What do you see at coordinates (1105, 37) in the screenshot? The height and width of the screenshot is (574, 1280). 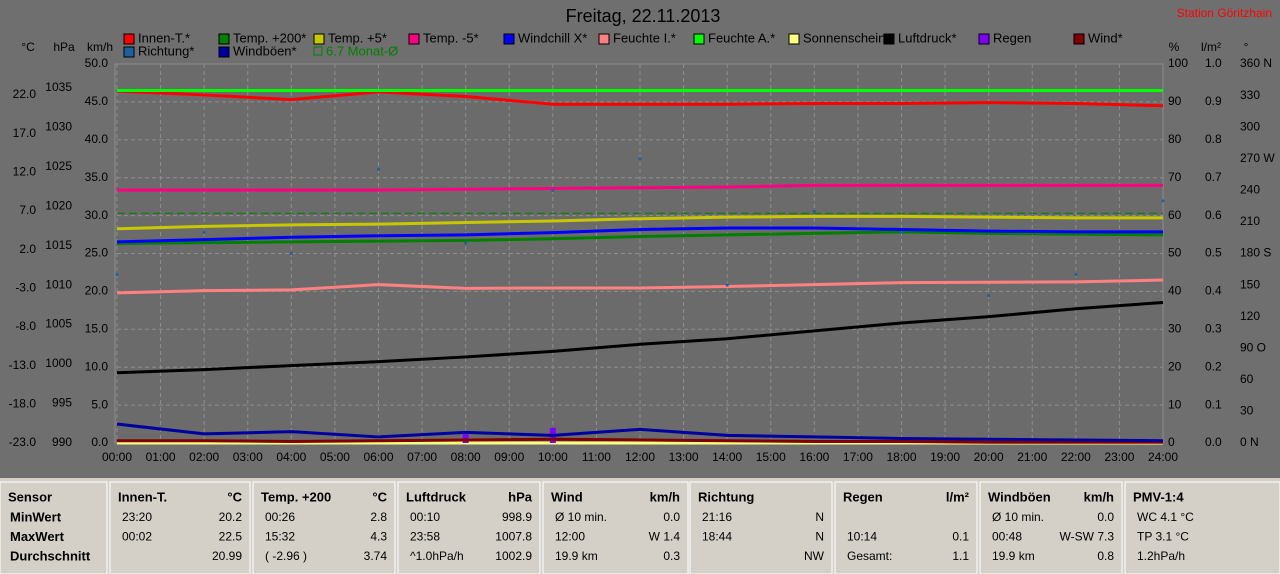 I see `legend-label: Wind*` at bounding box center [1105, 37].